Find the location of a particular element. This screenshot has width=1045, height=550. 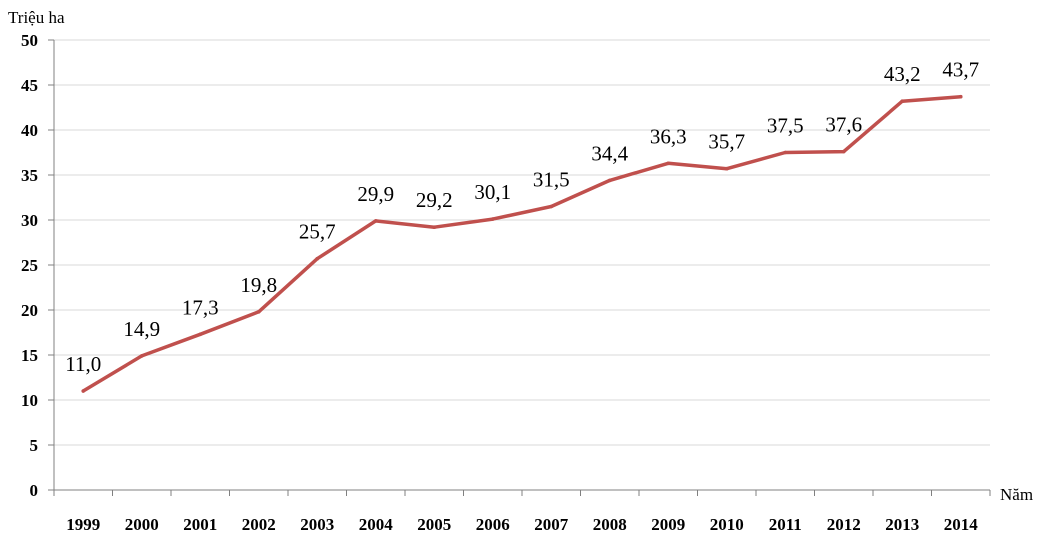

y-tick-label: 20 is located at coordinates (29, 310).